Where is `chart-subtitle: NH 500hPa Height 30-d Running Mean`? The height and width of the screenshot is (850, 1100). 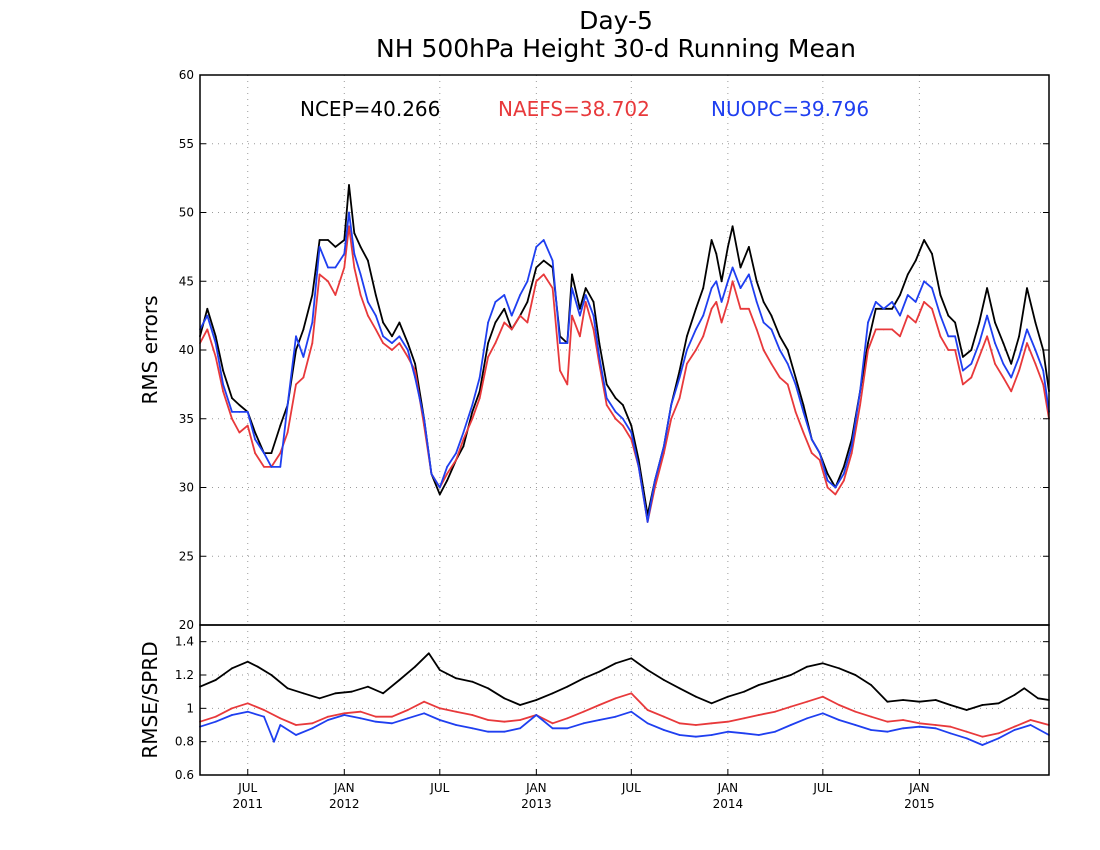
chart-subtitle: NH 500hPa Height 30-d Running Mean is located at coordinates (616, 48).